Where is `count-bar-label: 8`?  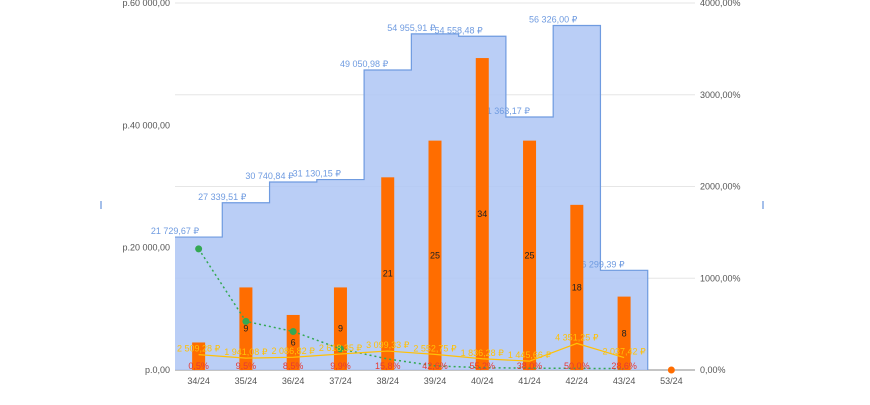
count-bar-label: 8 is located at coordinates (624, 333).